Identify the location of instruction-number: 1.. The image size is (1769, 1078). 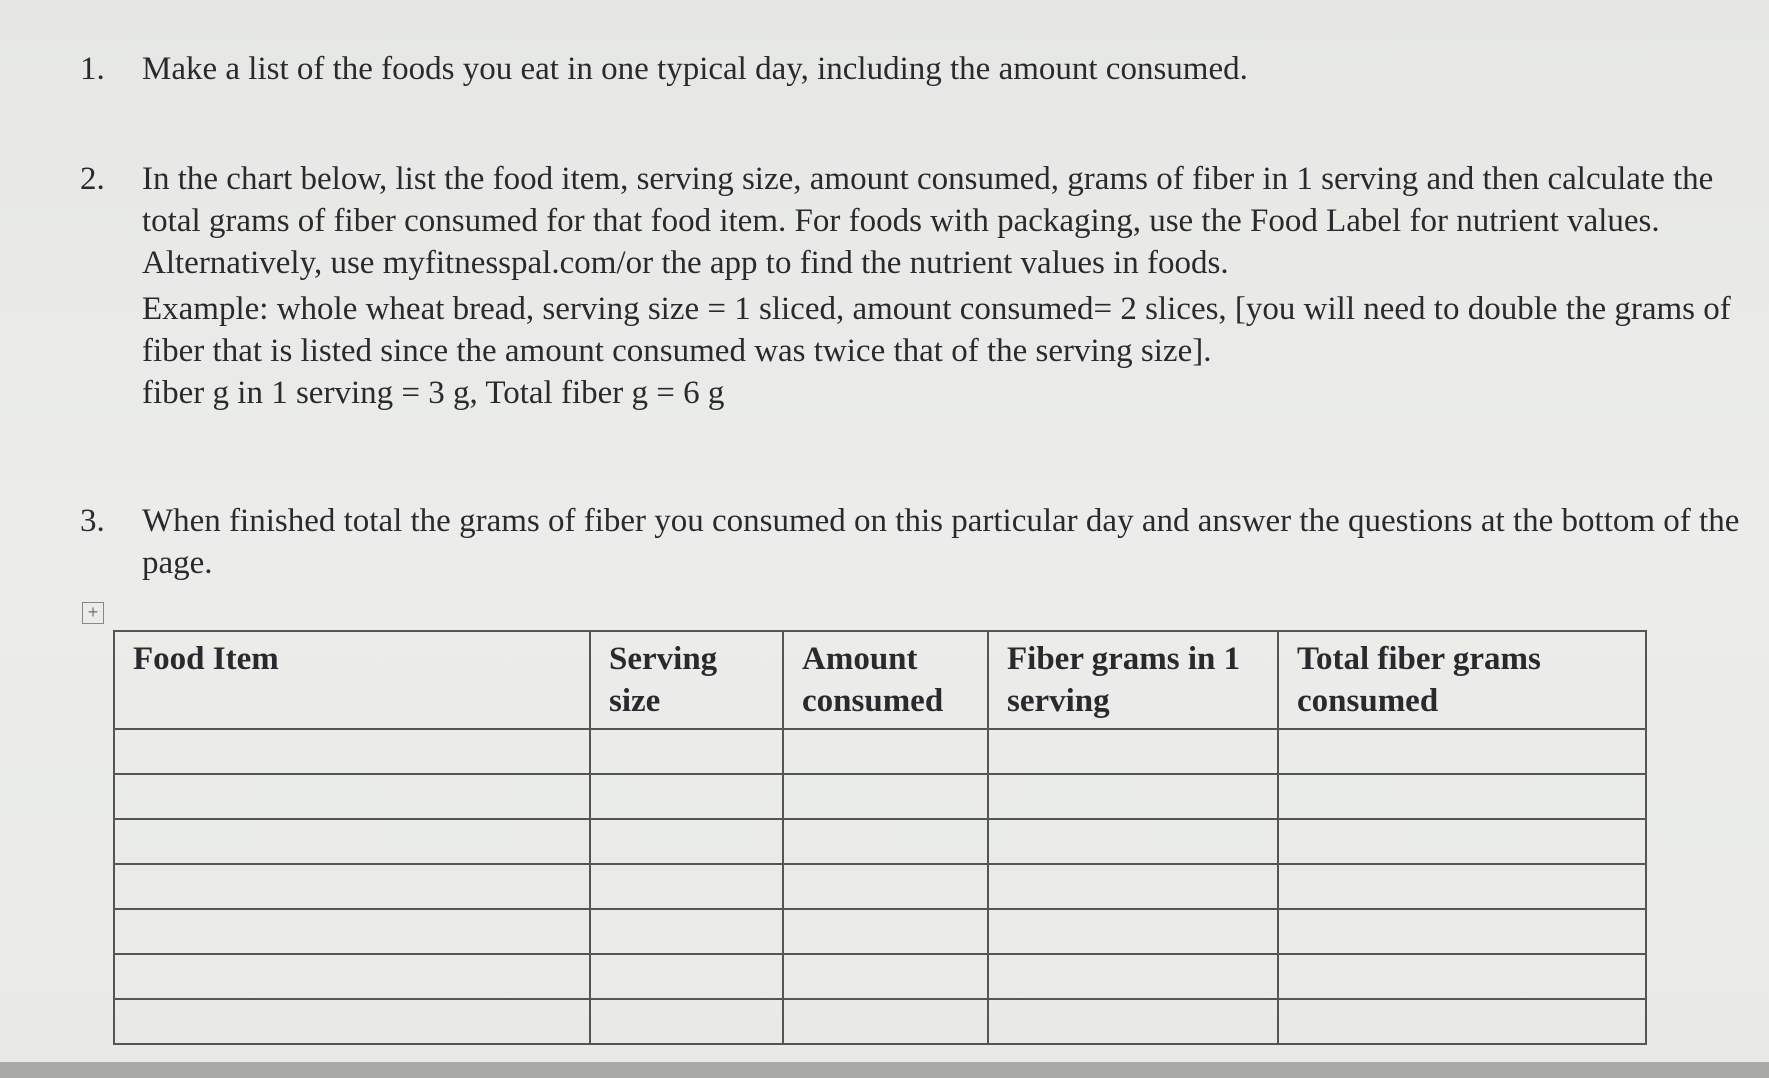
(92, 69).